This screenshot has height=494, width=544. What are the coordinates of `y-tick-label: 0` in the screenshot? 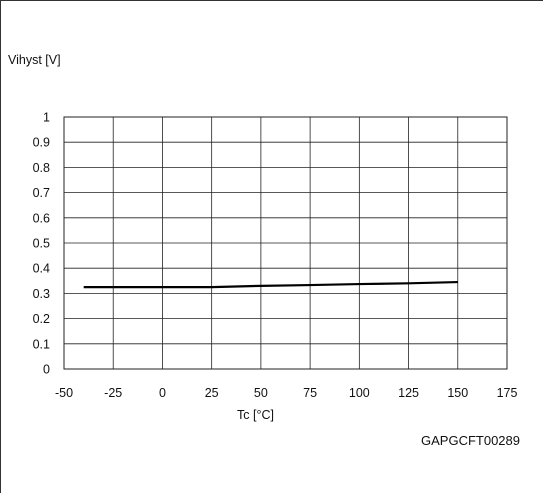 It's located at (46, 370).